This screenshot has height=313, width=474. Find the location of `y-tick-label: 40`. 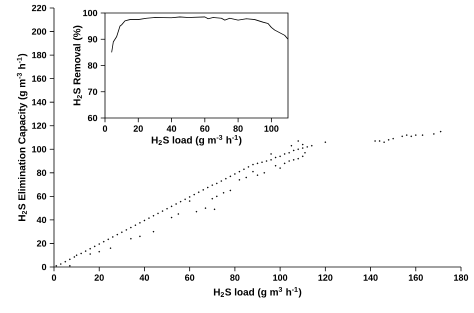

y-tick-label: 40 is located at coordinates (41, 220).